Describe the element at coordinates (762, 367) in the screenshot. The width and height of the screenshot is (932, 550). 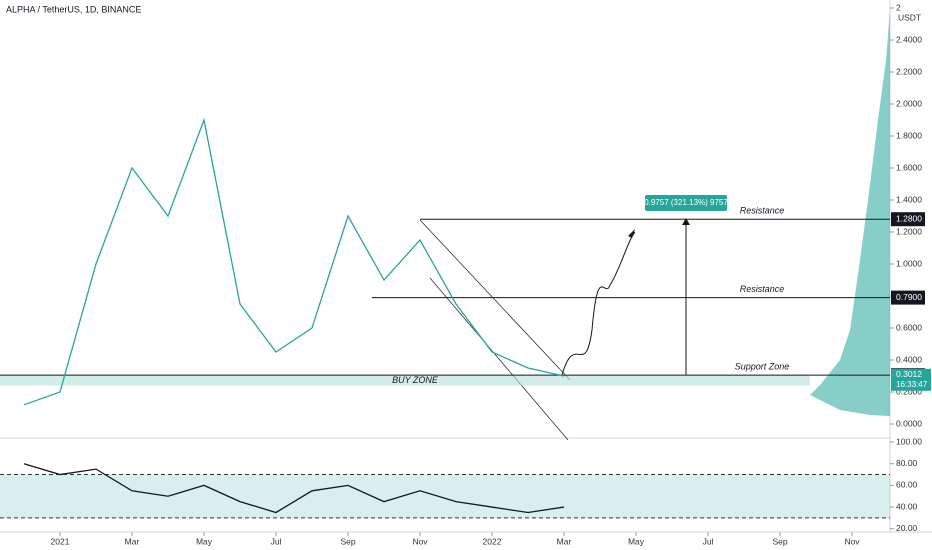
I see `level-name: Support Zone` at that location.